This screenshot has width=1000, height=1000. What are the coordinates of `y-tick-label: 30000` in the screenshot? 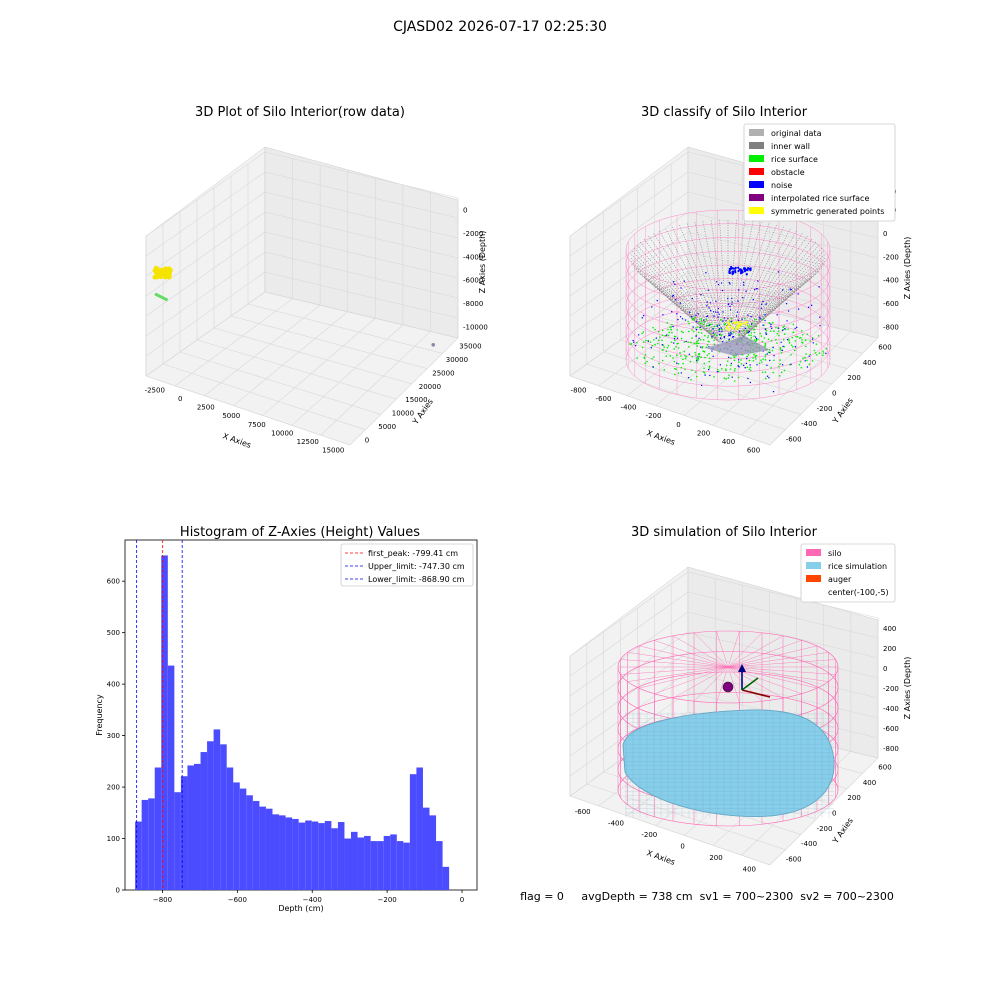 It's located at (457, 360).